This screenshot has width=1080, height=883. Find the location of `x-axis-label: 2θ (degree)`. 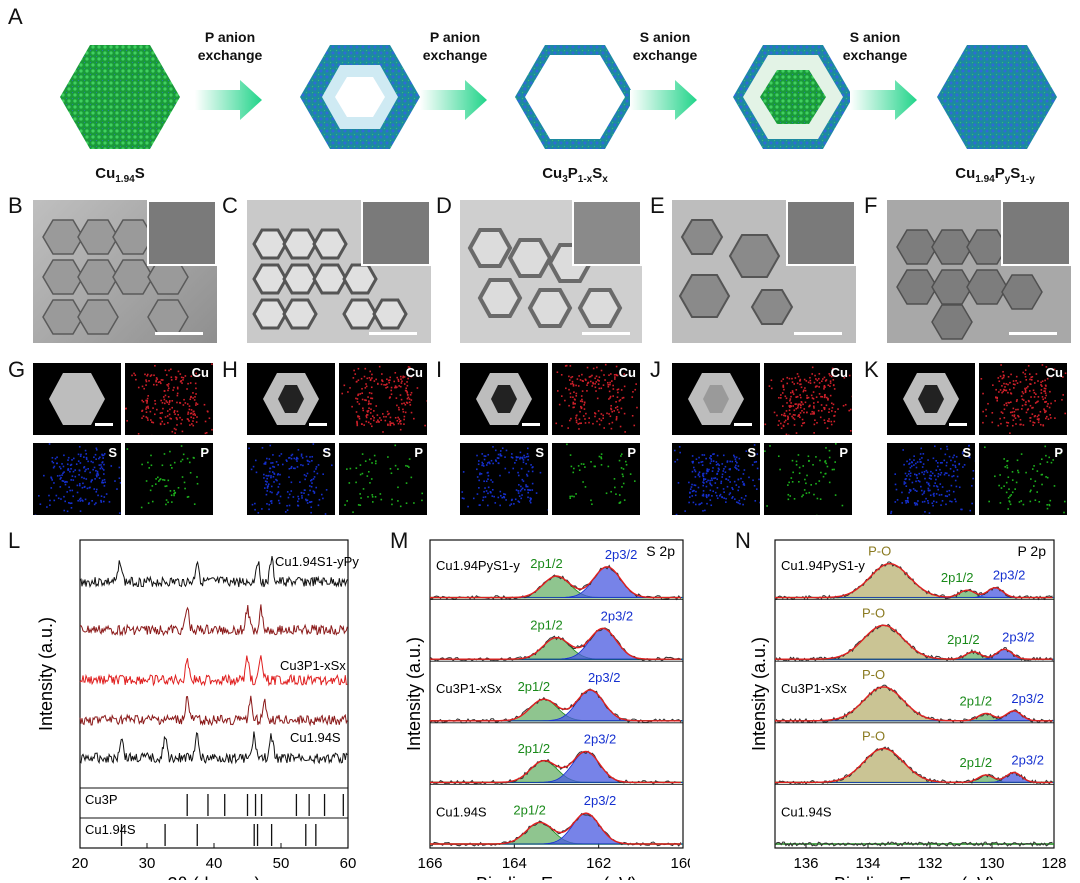

x-axis-label: 2θ (degree) is located at coordinates (213, 877).